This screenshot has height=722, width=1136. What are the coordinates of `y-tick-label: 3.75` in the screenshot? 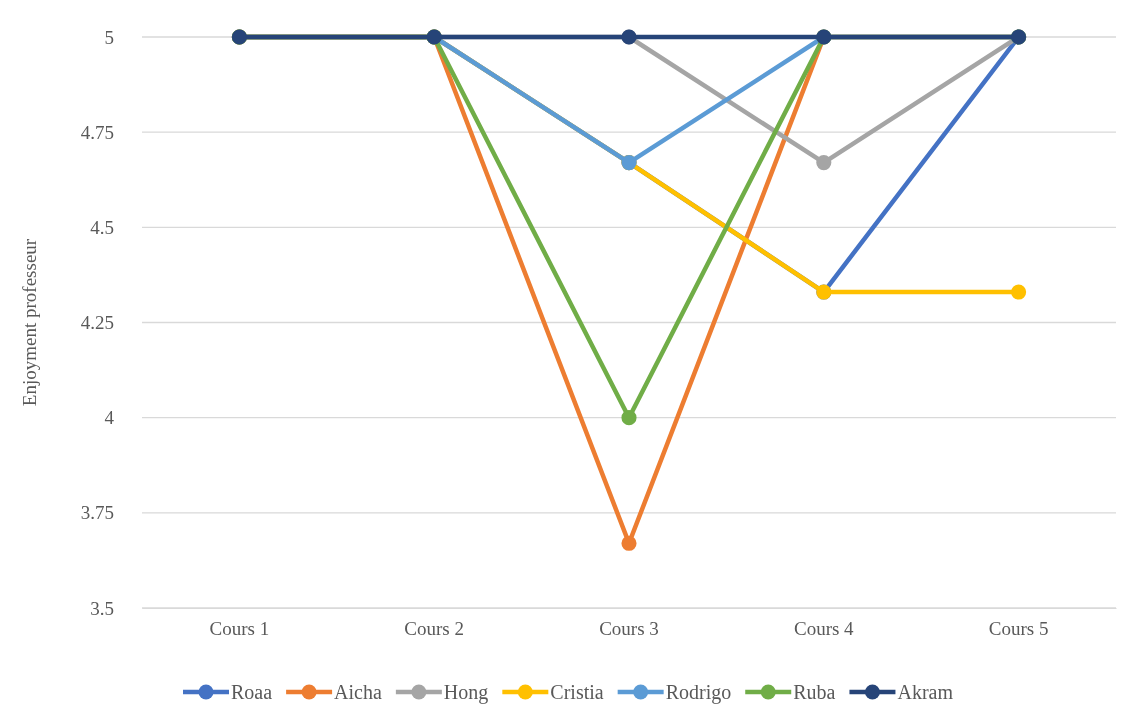 It's located at (97, 513).